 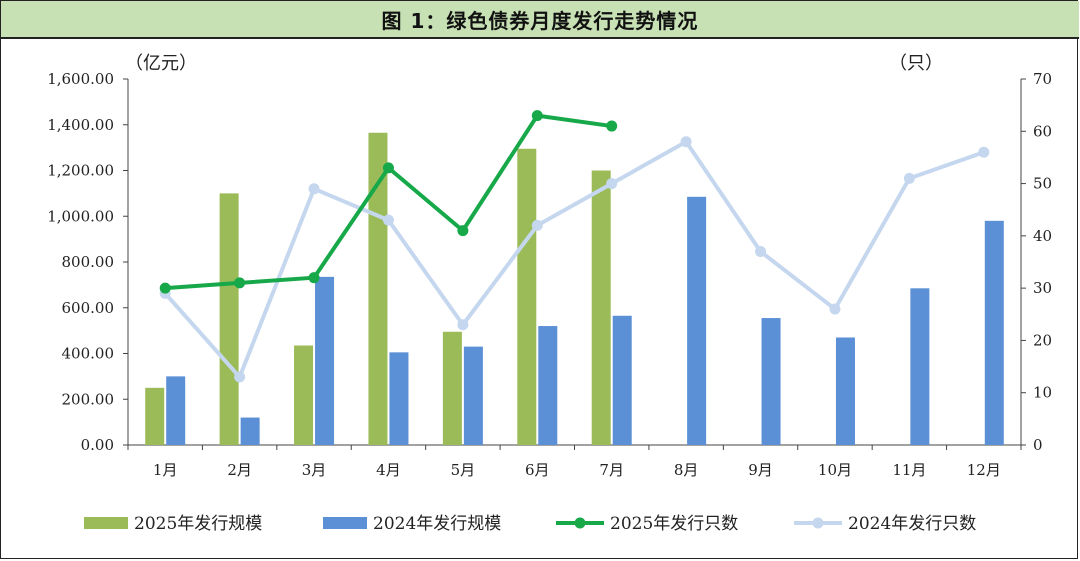 I want to click on legend-label: 2025年发行只数, so click(x=674, y=524).